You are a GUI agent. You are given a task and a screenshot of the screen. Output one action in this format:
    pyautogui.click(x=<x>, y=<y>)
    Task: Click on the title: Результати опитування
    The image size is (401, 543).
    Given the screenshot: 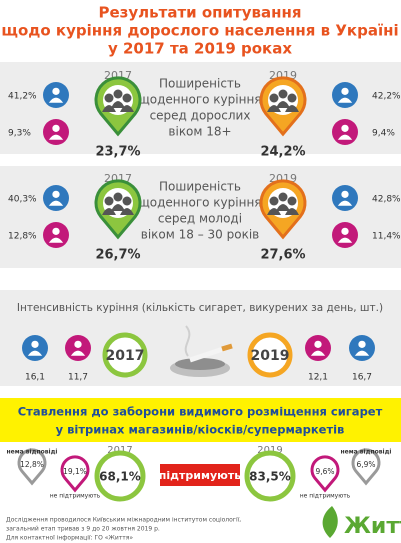 What is the action you would take?
    pyautogui.click(x=200, y=13)
    